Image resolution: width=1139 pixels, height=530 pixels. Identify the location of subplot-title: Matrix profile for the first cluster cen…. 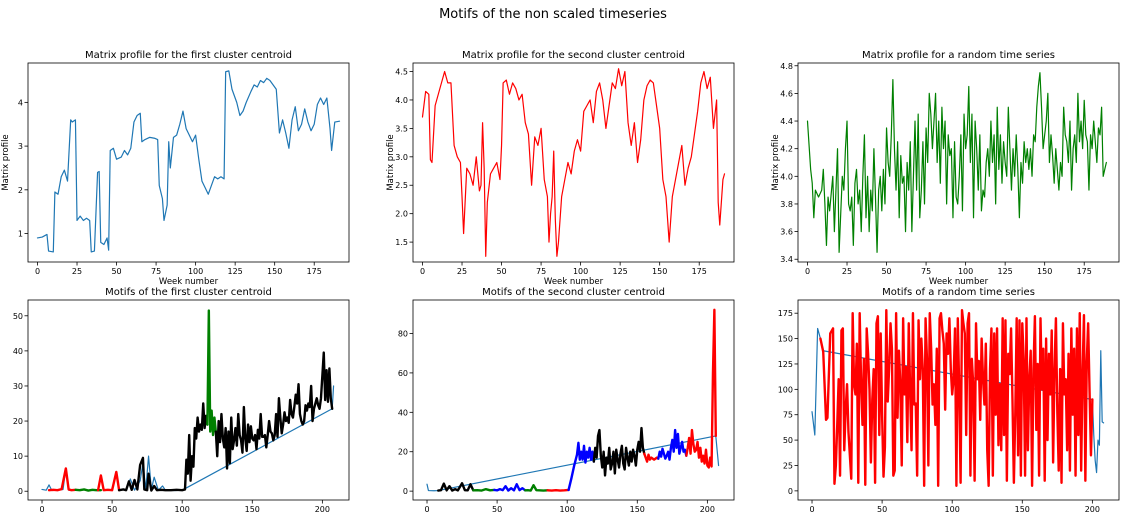
(188, 55).